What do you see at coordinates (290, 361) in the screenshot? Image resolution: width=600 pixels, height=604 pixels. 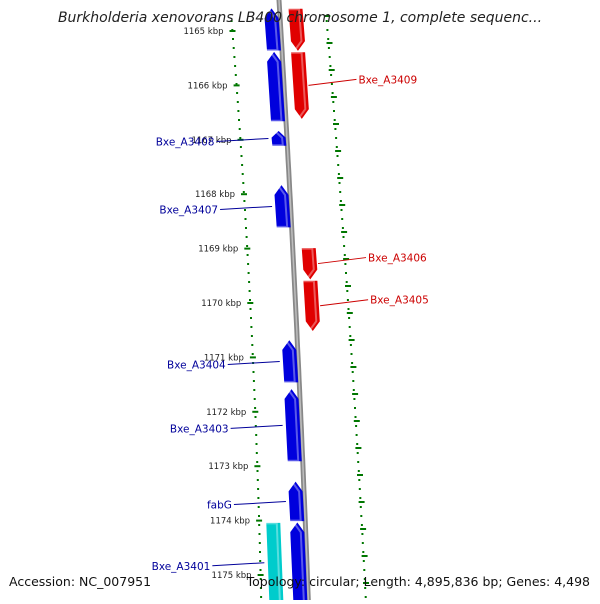 I see `gene-bxe-a3404` at bounding box center [290, 361].